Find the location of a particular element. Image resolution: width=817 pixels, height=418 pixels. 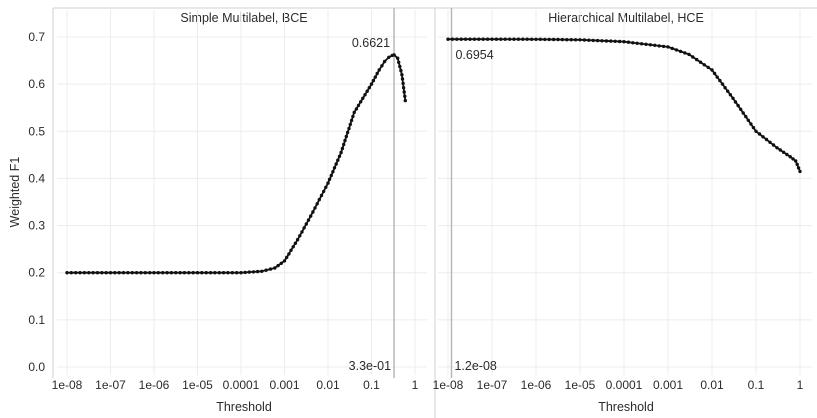

panel-2-title: Hierarchical Multilabel, HCE is located at coordinates (626, 18).